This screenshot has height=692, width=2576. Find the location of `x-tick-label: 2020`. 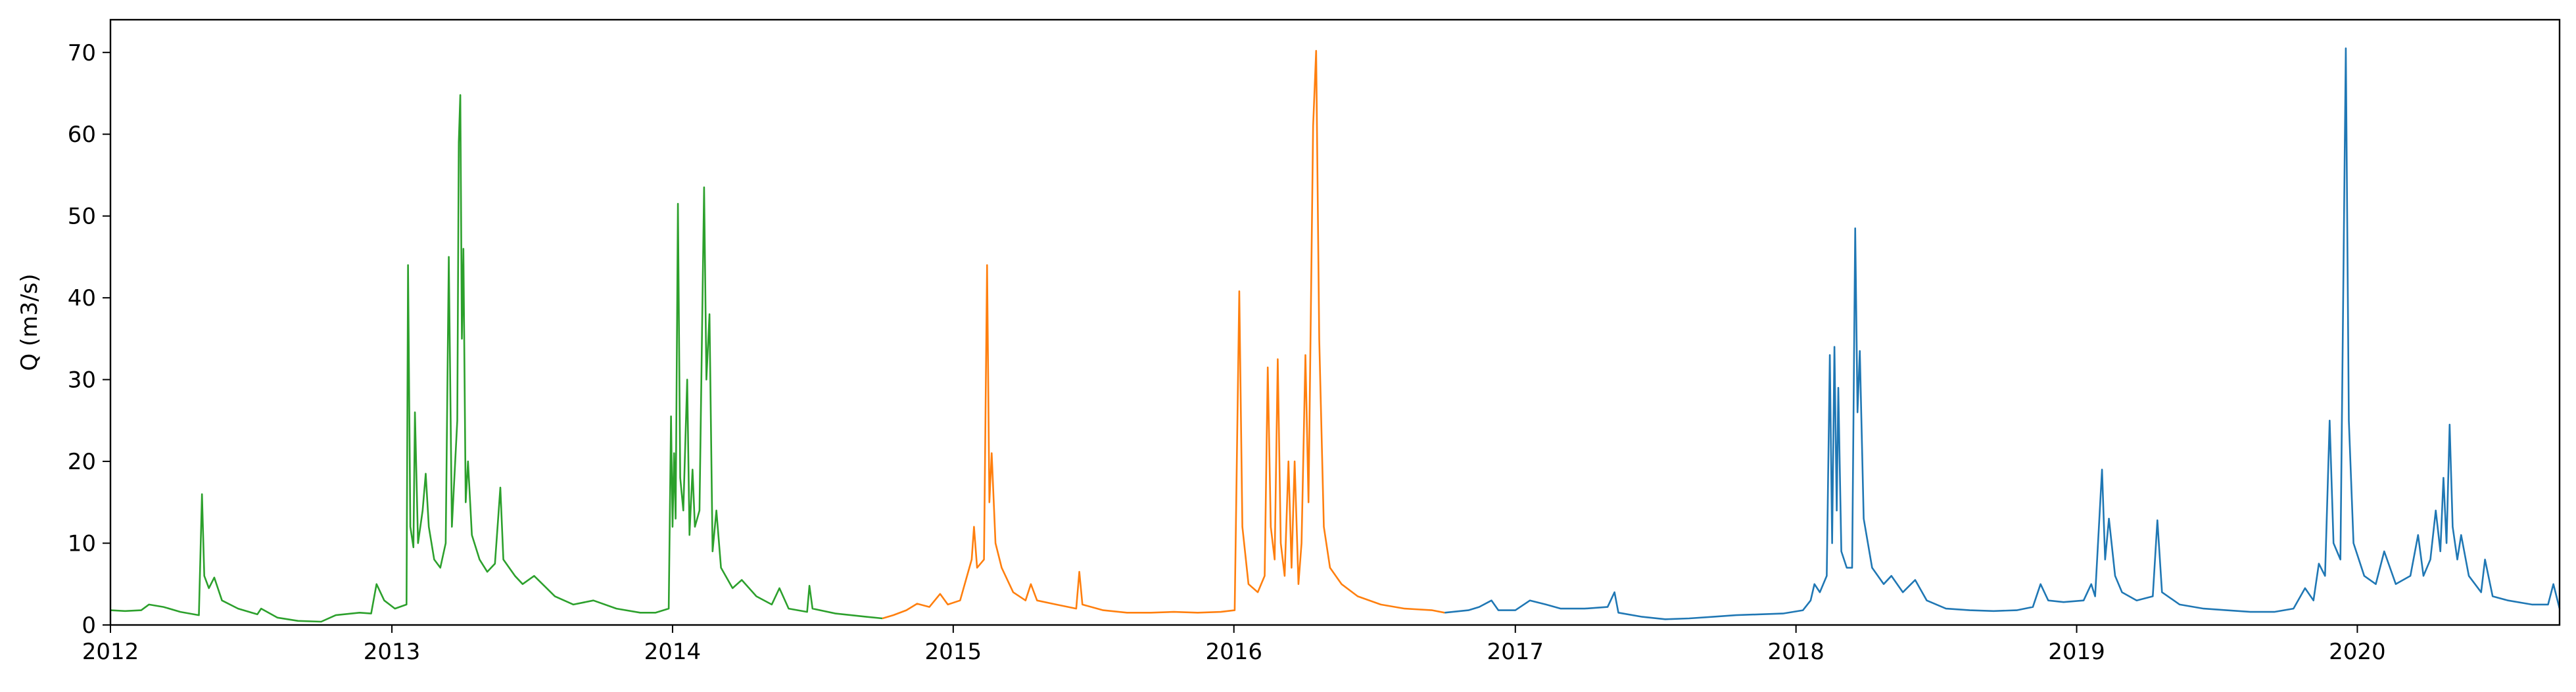

x-tick-label: 2020 is located at coordinates (2358, 652).